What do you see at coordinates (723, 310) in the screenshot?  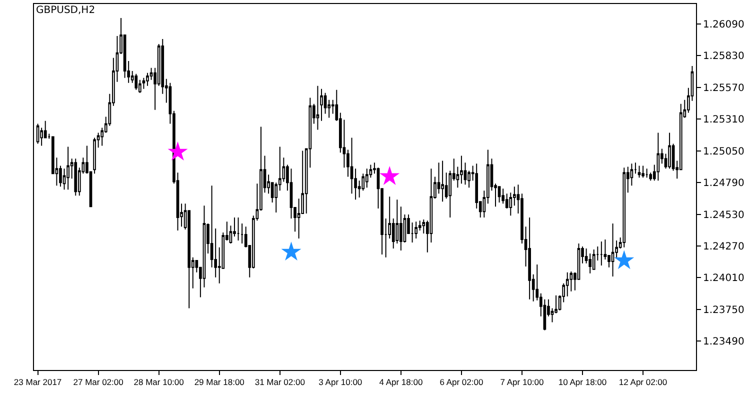 I see `y-tick-label: 1.23750` at bounding box center [723, 310].